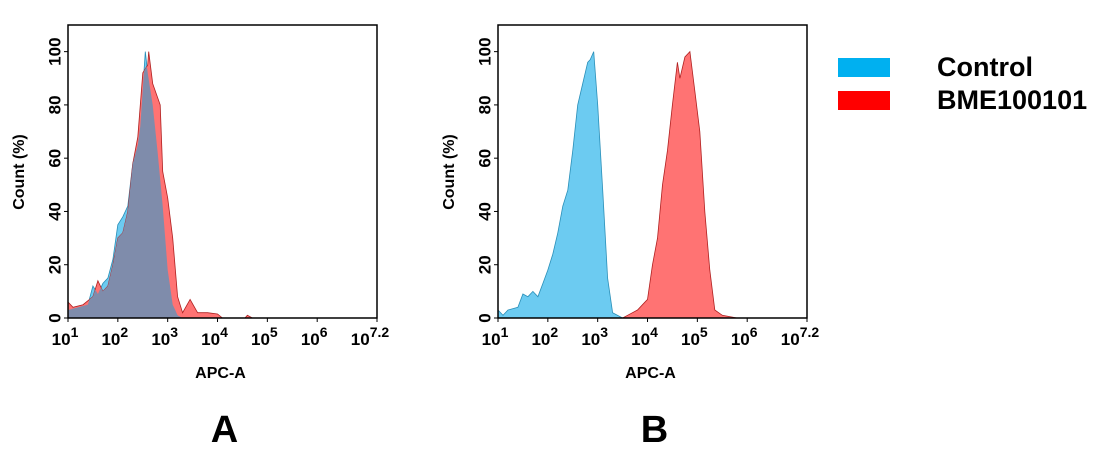  I want to click on legend-label: Control, so click(985, 67).